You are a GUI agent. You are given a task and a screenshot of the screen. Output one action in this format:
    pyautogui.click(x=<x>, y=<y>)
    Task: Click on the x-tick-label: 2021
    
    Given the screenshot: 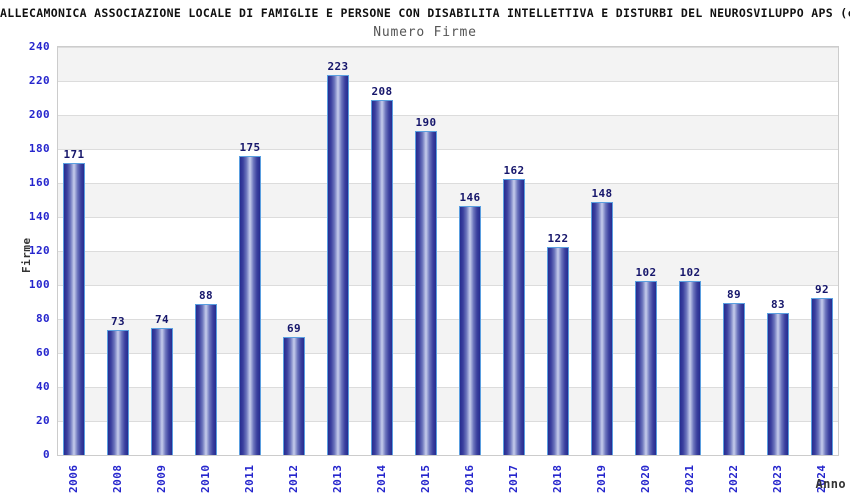 What is the action you would take?
    pyautogui.click(x=689, y=479)
    